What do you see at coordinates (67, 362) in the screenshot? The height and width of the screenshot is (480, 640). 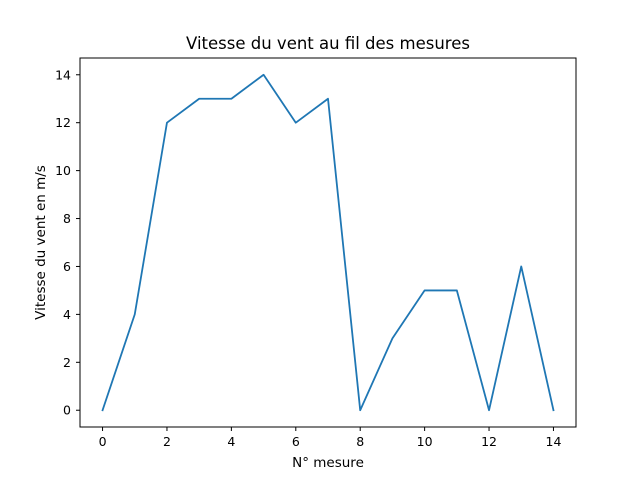 I see `y-tick-label: 2` at bounding box center [67, 362].